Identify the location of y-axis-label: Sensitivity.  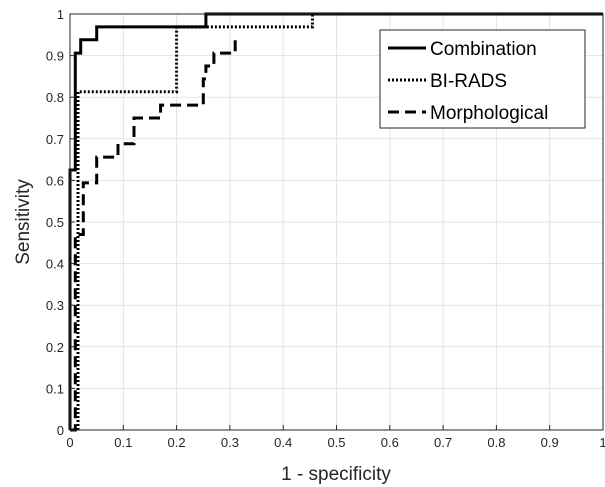
(23, 222).